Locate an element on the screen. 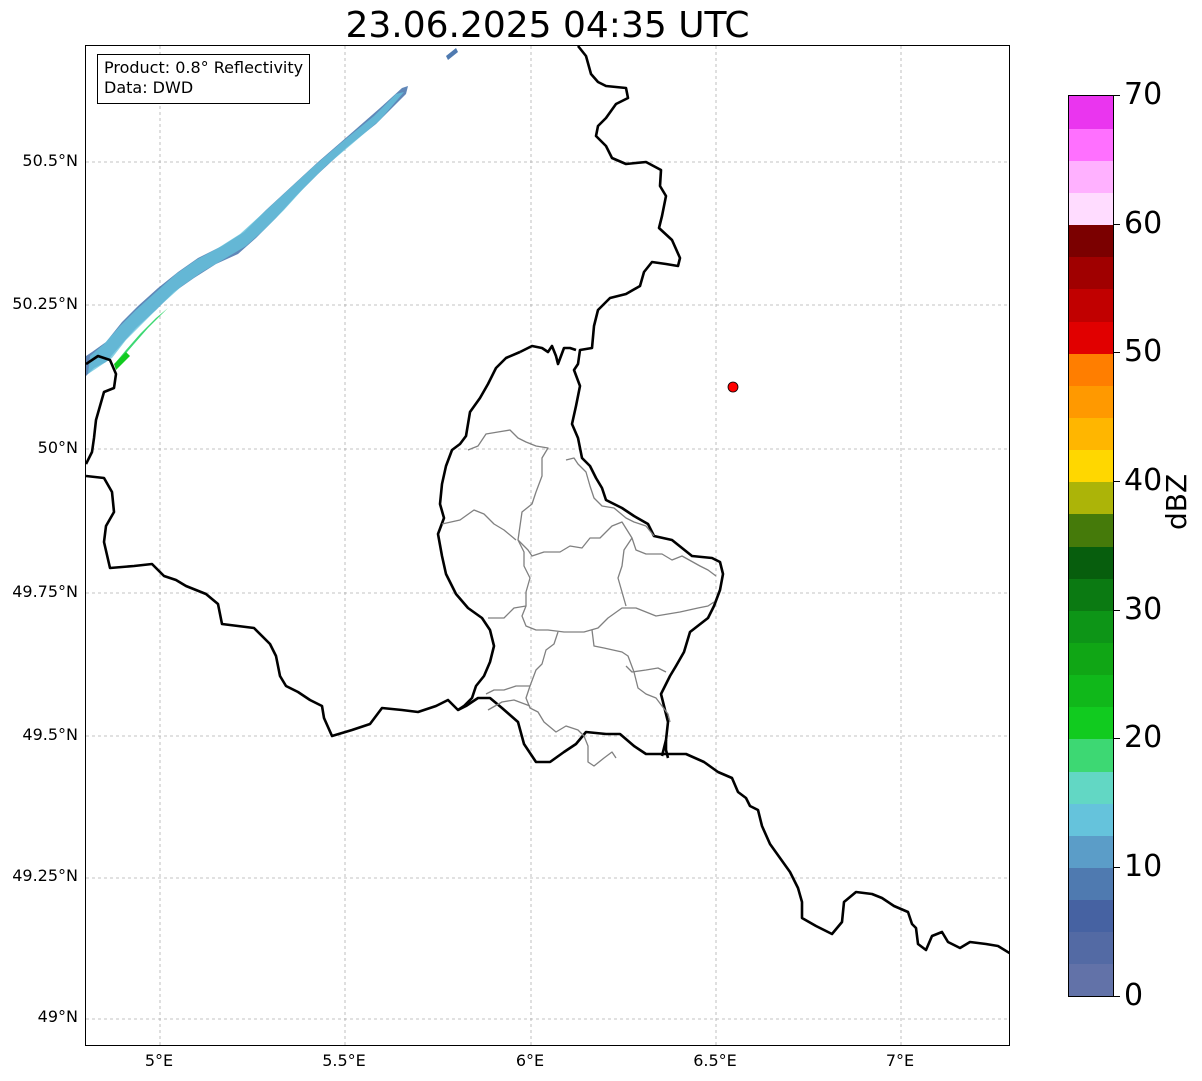 This screenshot has width=1202, height=1081. x-tick-label: 5°E is located at coordinates (159, 1060).